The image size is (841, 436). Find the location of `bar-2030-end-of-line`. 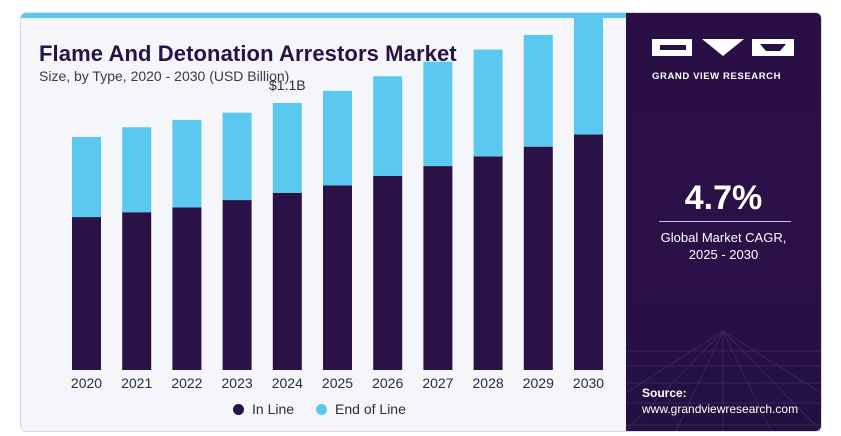

bar-2030-end-of-line is located at coordinates (588, 76).